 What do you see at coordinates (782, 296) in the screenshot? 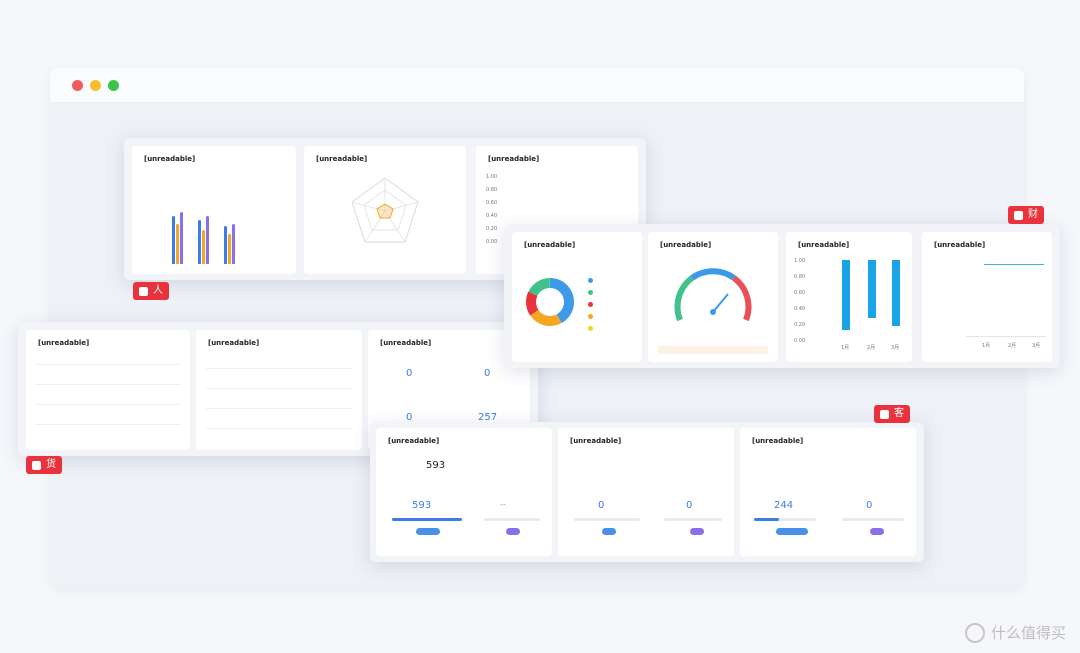
I see `finance-dashboard-panel: [unreadable] [unreadable] [unreadable]` at bounding box center [782, 296].